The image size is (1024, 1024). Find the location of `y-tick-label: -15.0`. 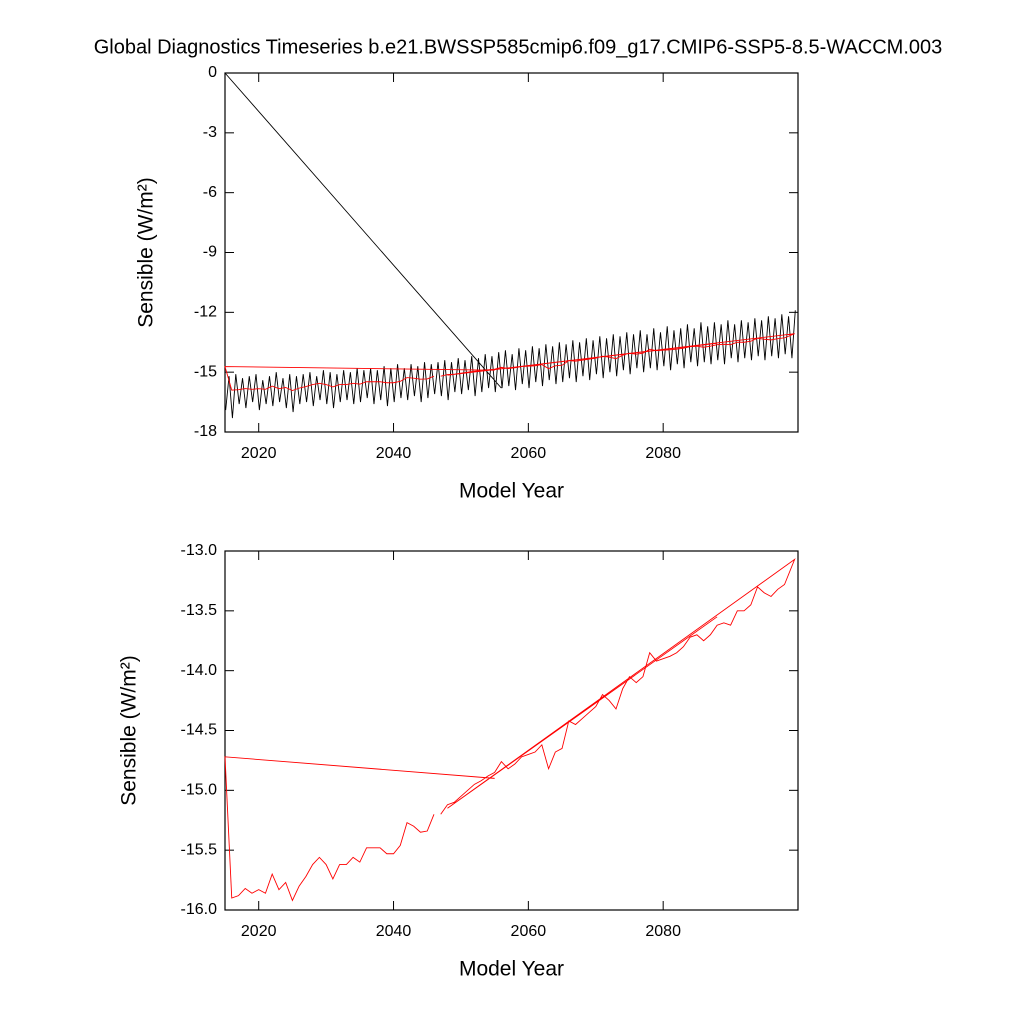

y-tick-label: -15.0 is located at coordinates (199, 790).